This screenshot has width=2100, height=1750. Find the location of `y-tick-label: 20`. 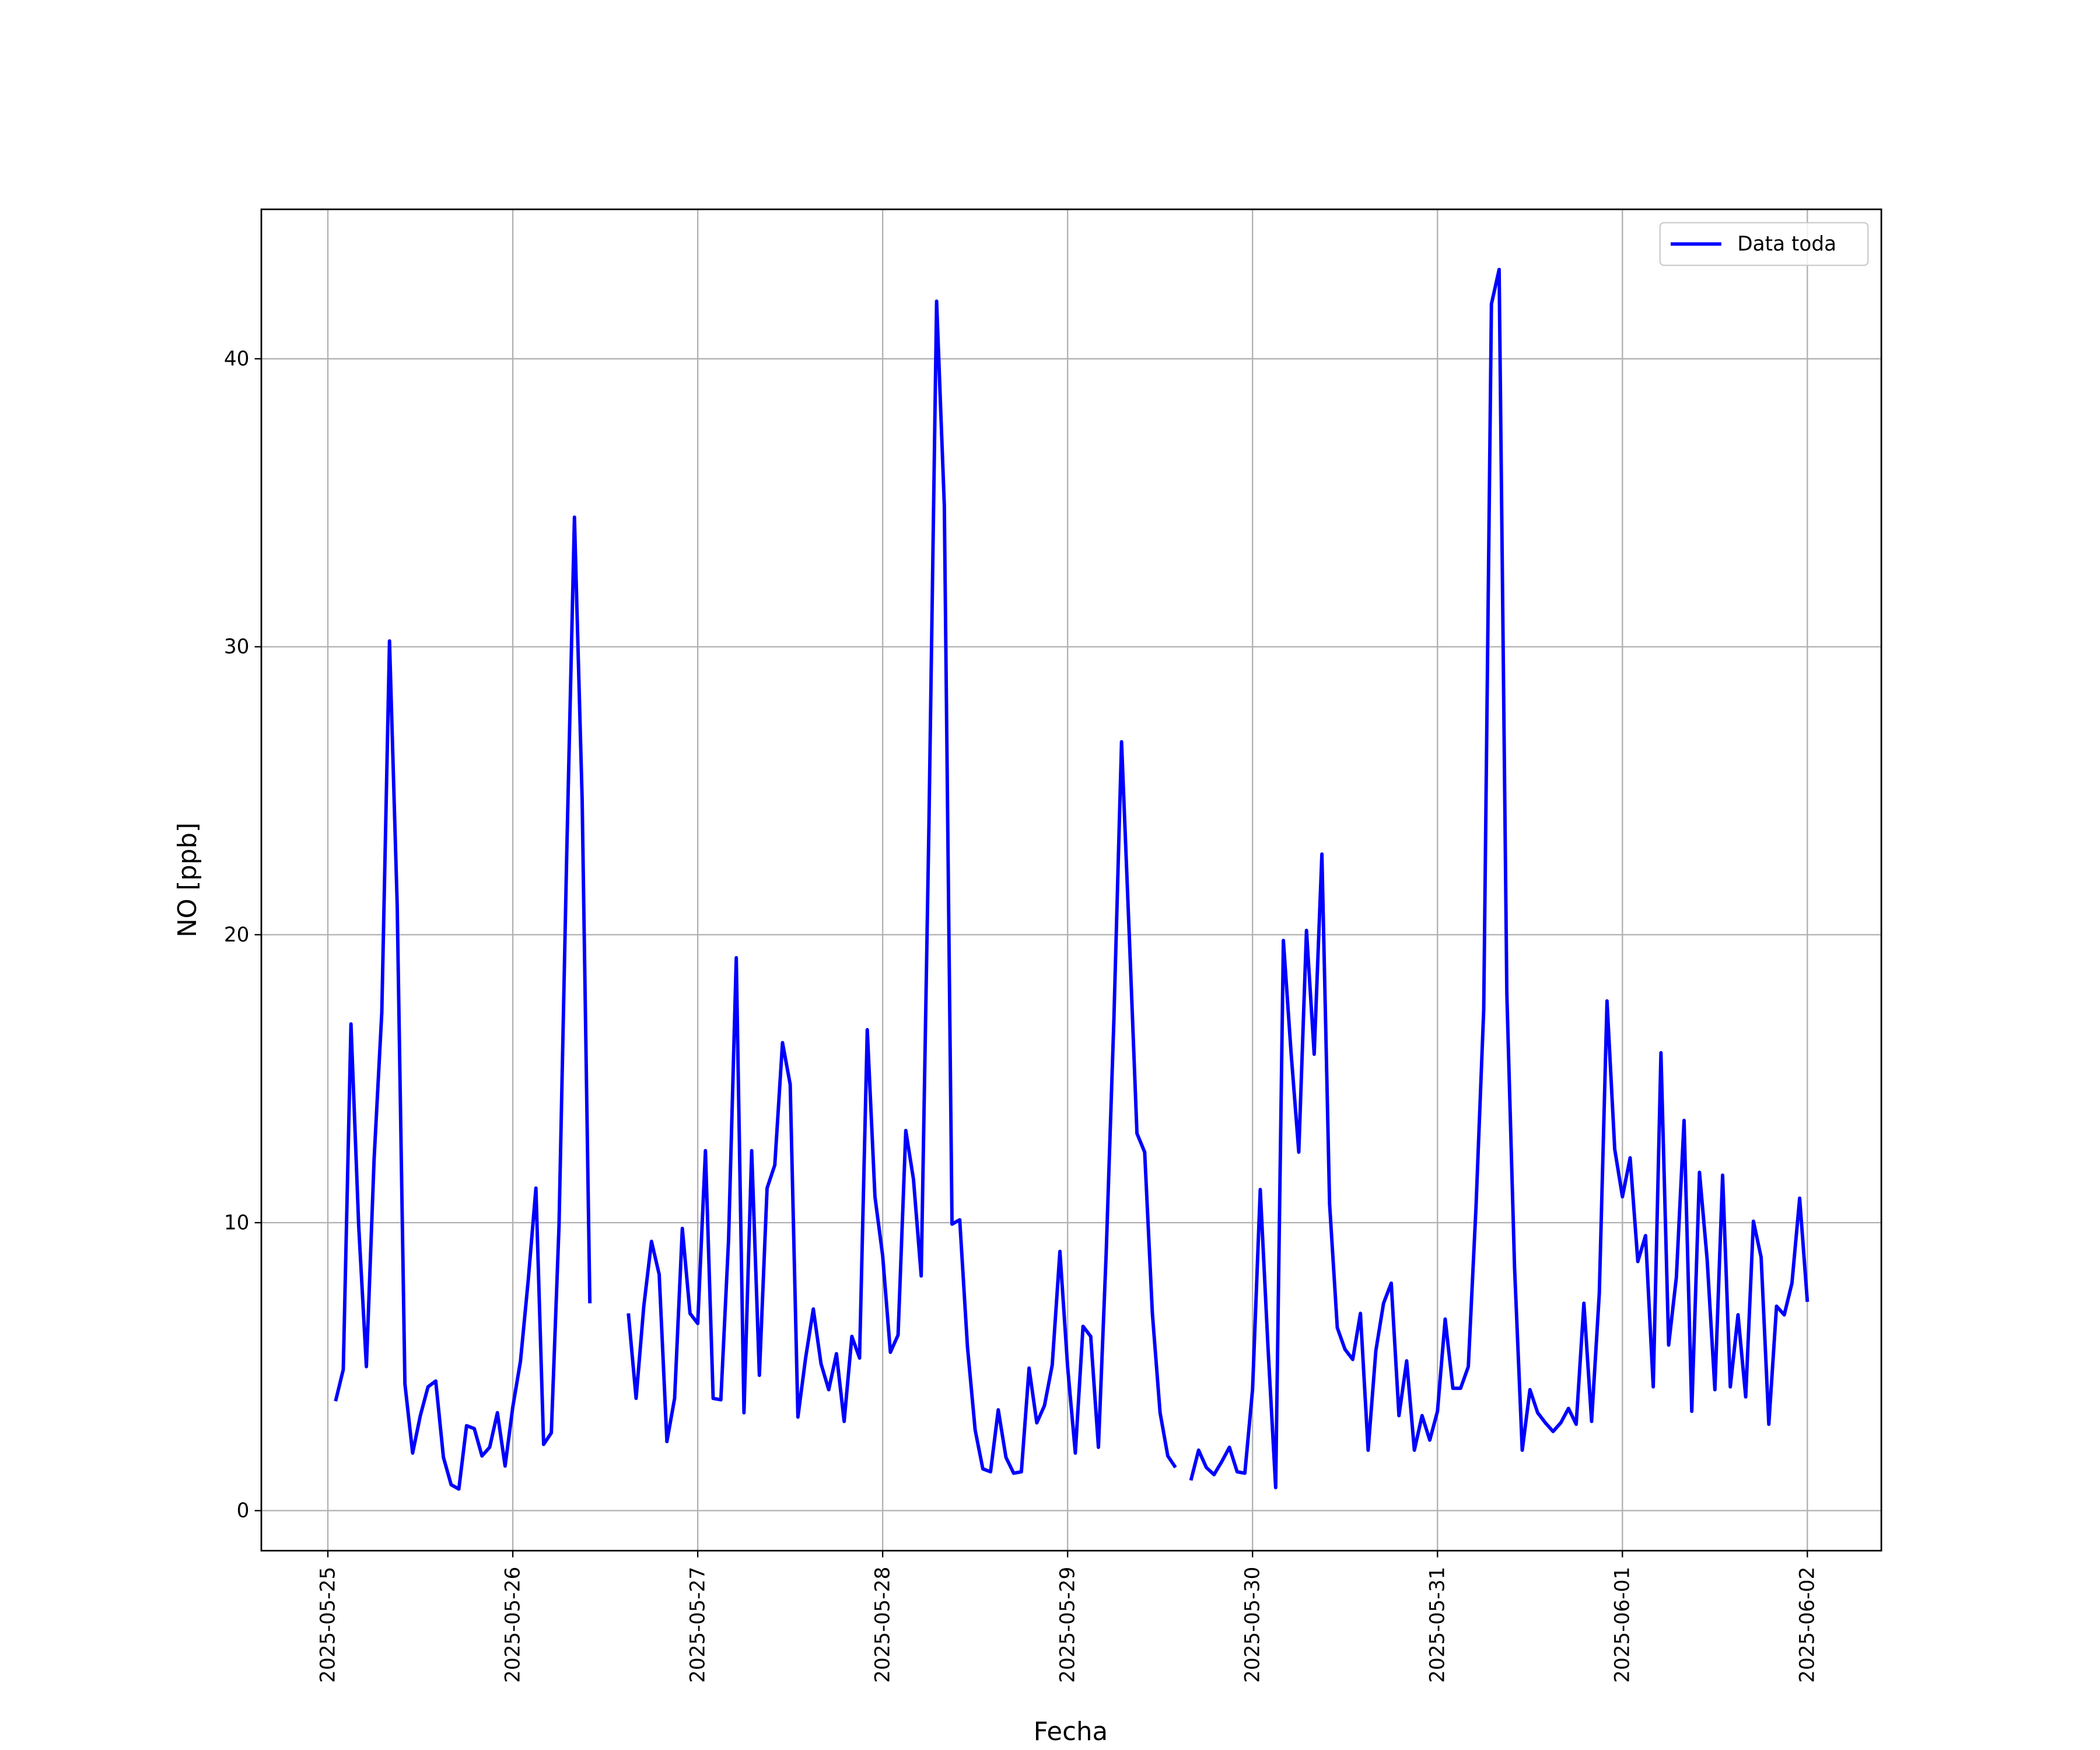

y-tick-label: 20 is located at coordinates (237, 935).